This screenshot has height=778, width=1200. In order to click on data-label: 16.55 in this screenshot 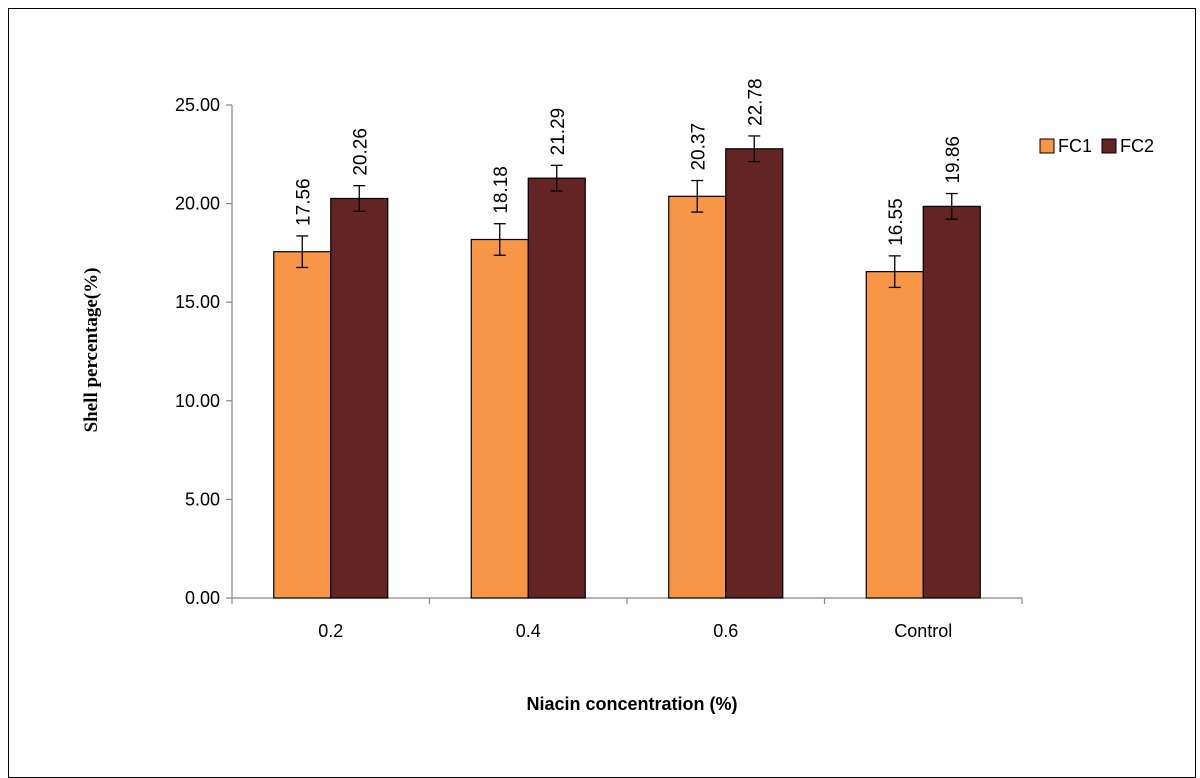, I will do `click(896, 222)`.